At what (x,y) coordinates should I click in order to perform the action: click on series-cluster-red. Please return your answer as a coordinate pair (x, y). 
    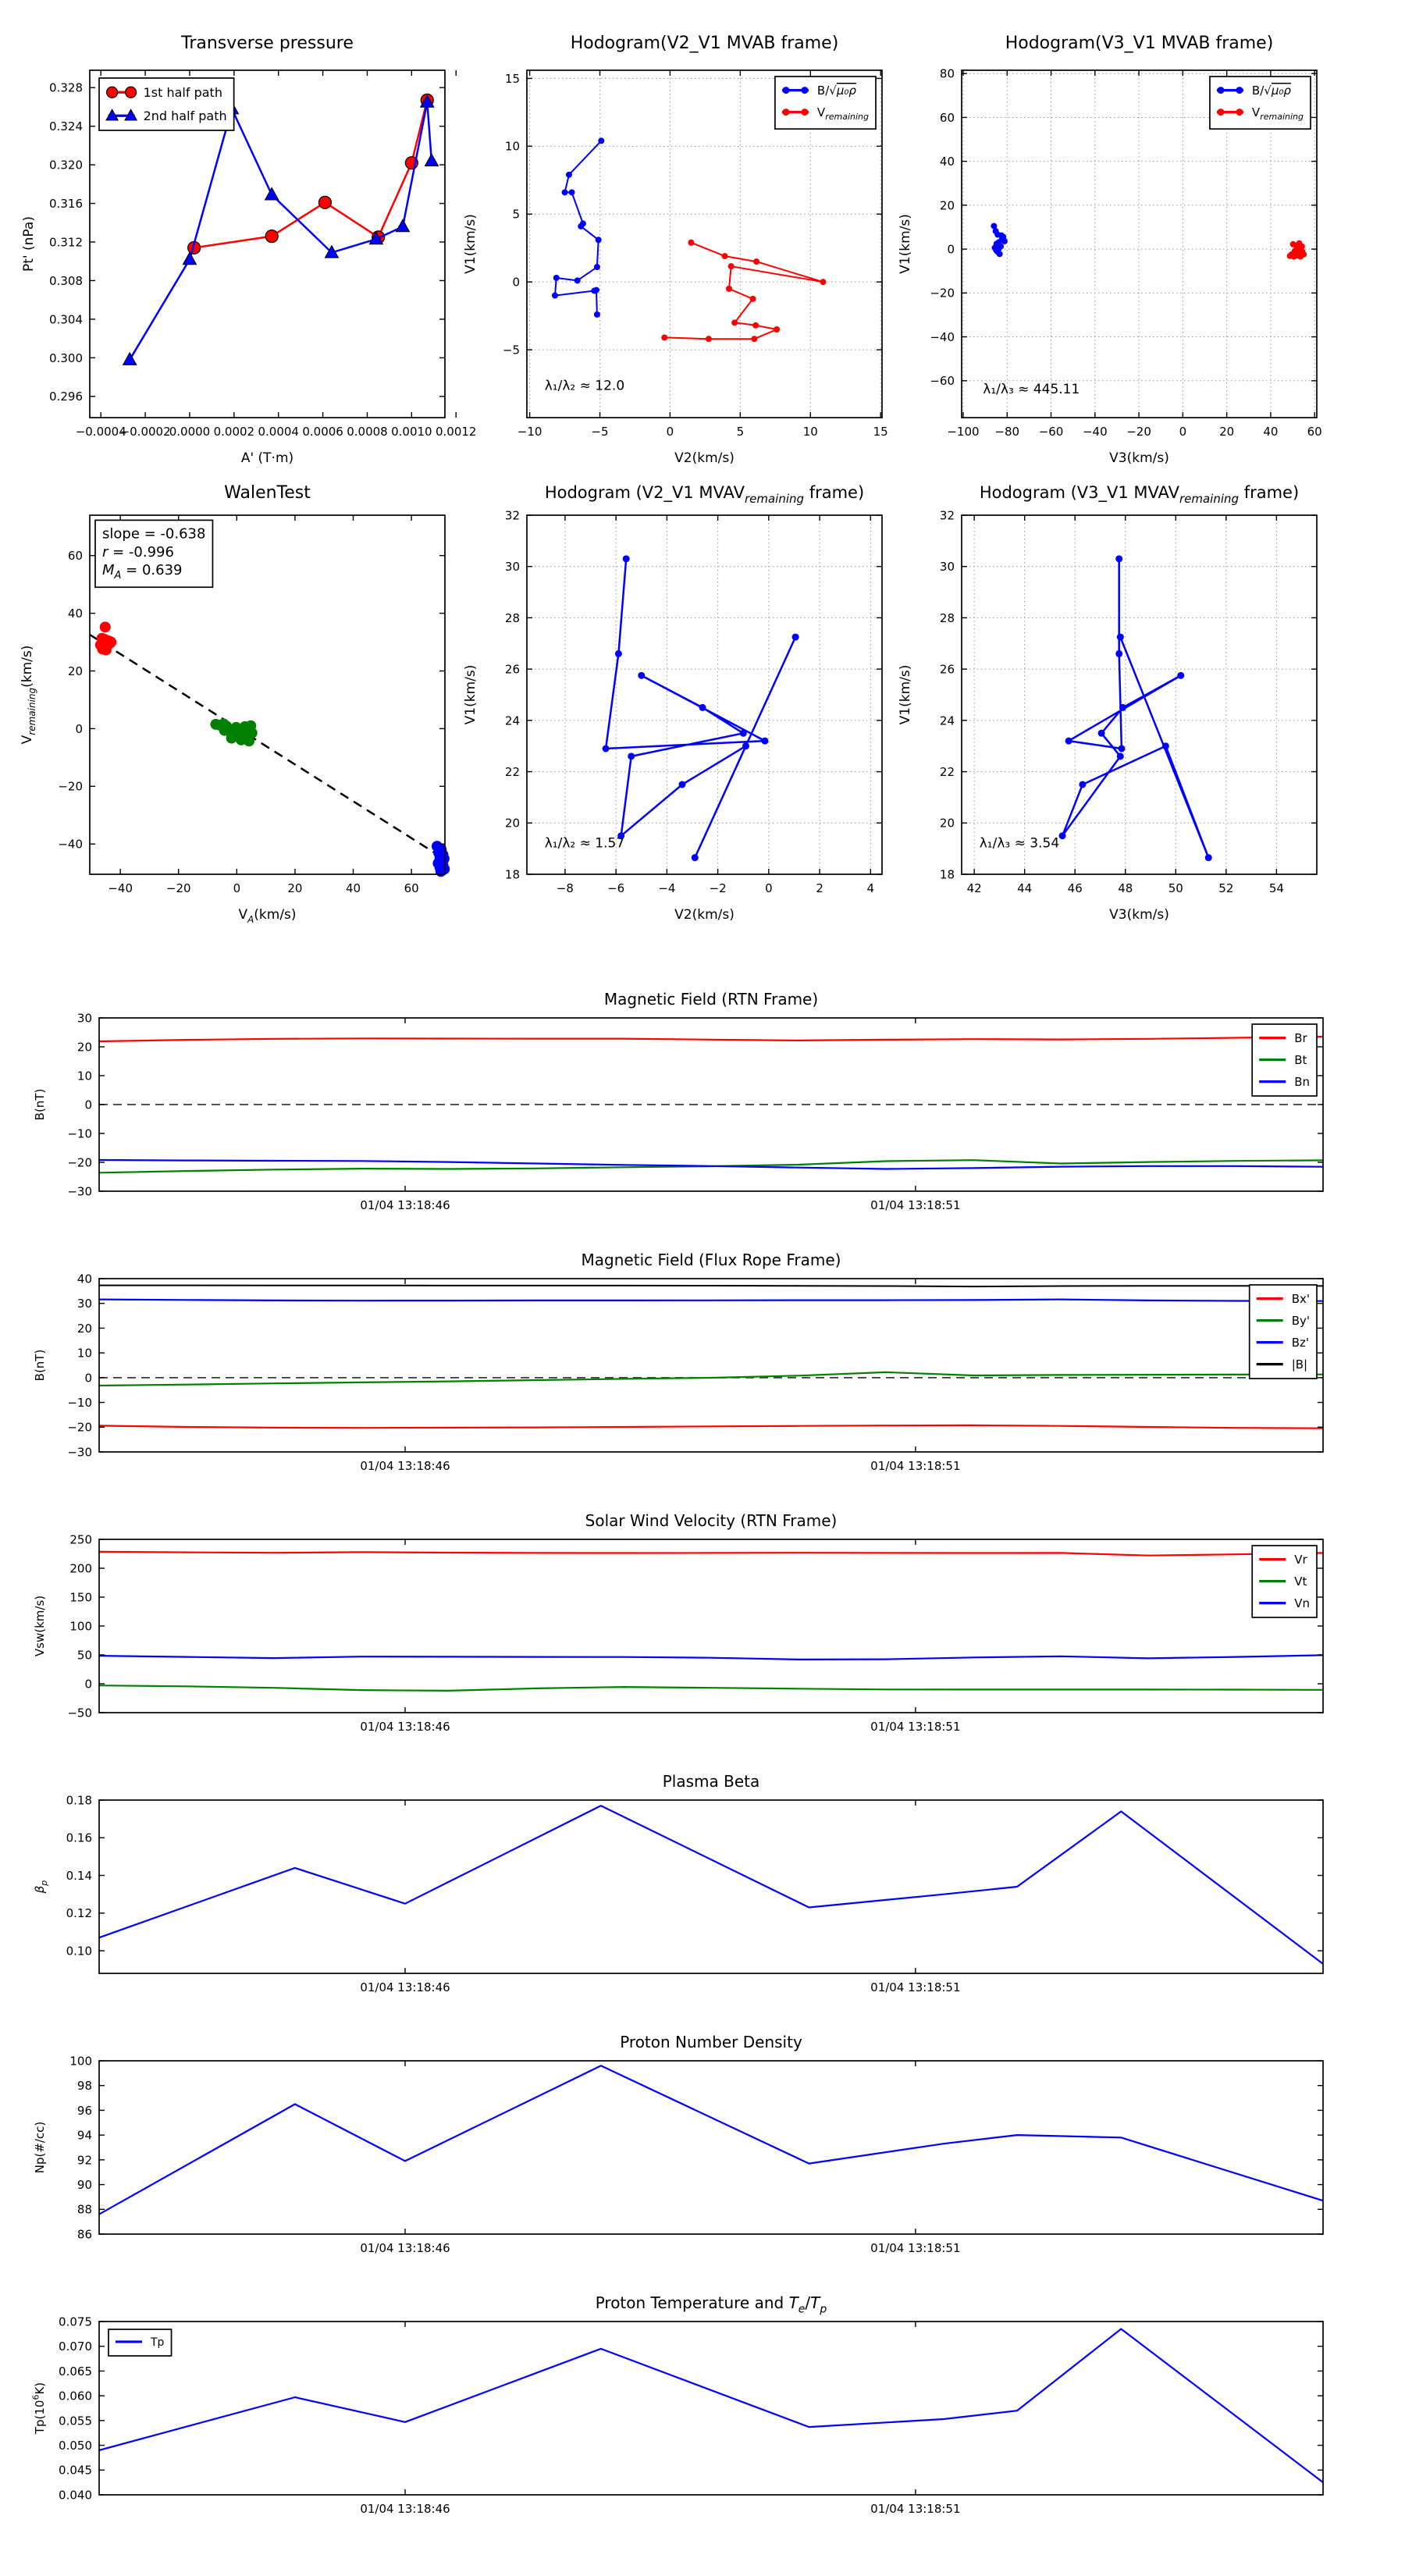
    Looking at the image, I should click on (105, 638).